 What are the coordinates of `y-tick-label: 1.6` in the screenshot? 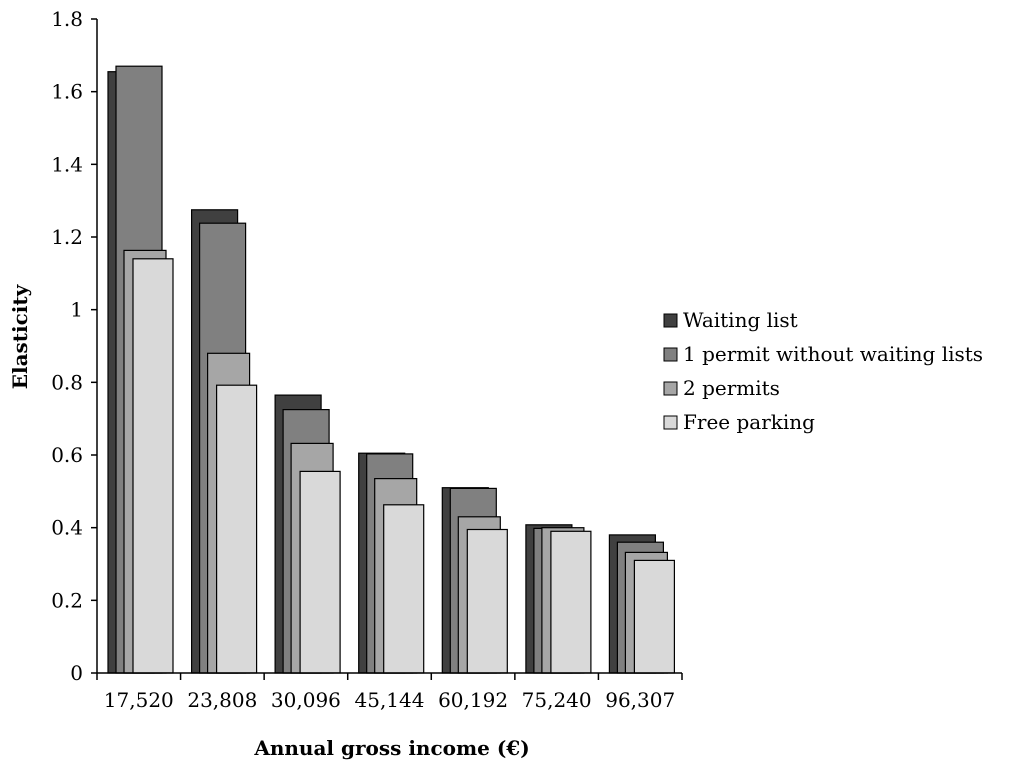 It's located at (67, 92).